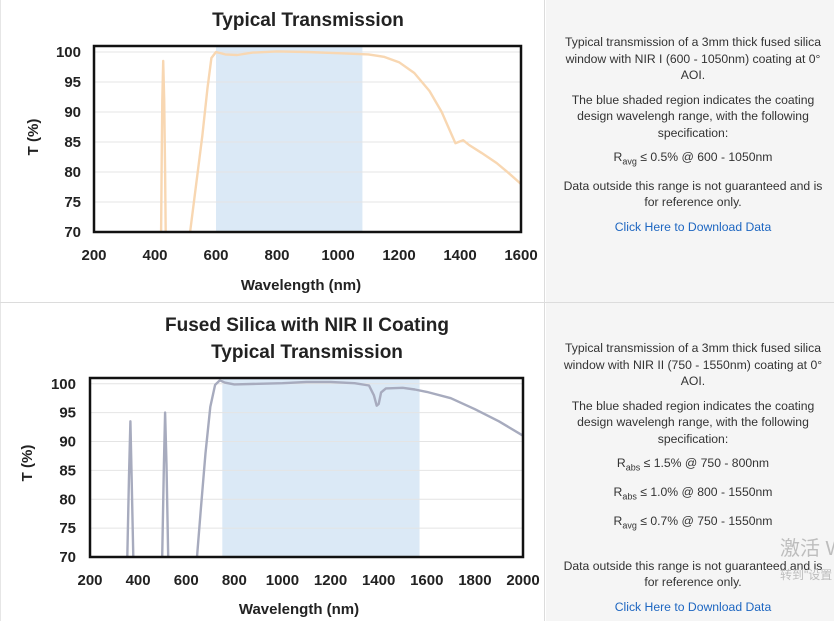 Image resolution: width=834 pixels, height=626 pixels. I want to click on chart-title: Typical Transmission, so click(308, 20).